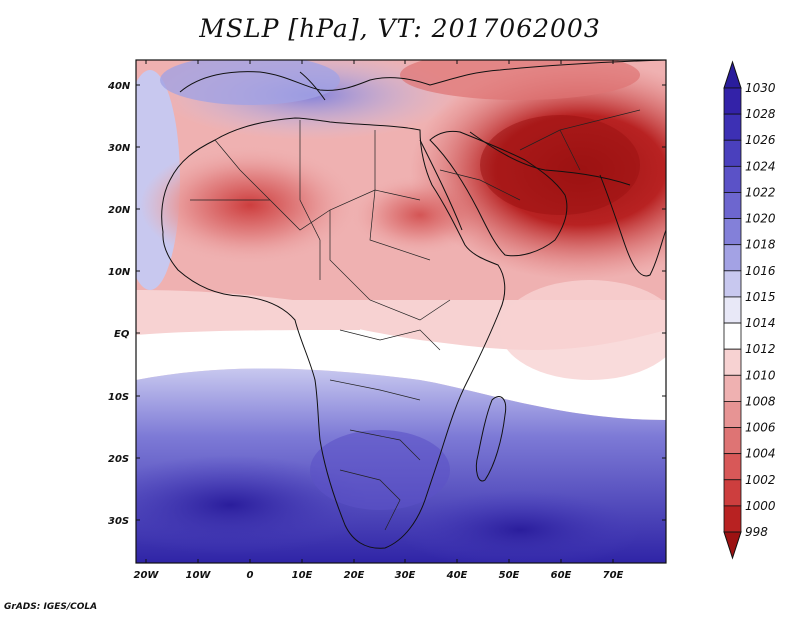 The image size is (800, 618). Describe the element at coordinates (302, 575) in the screenshot. I see `lon-tick-label: 10E` at that location.